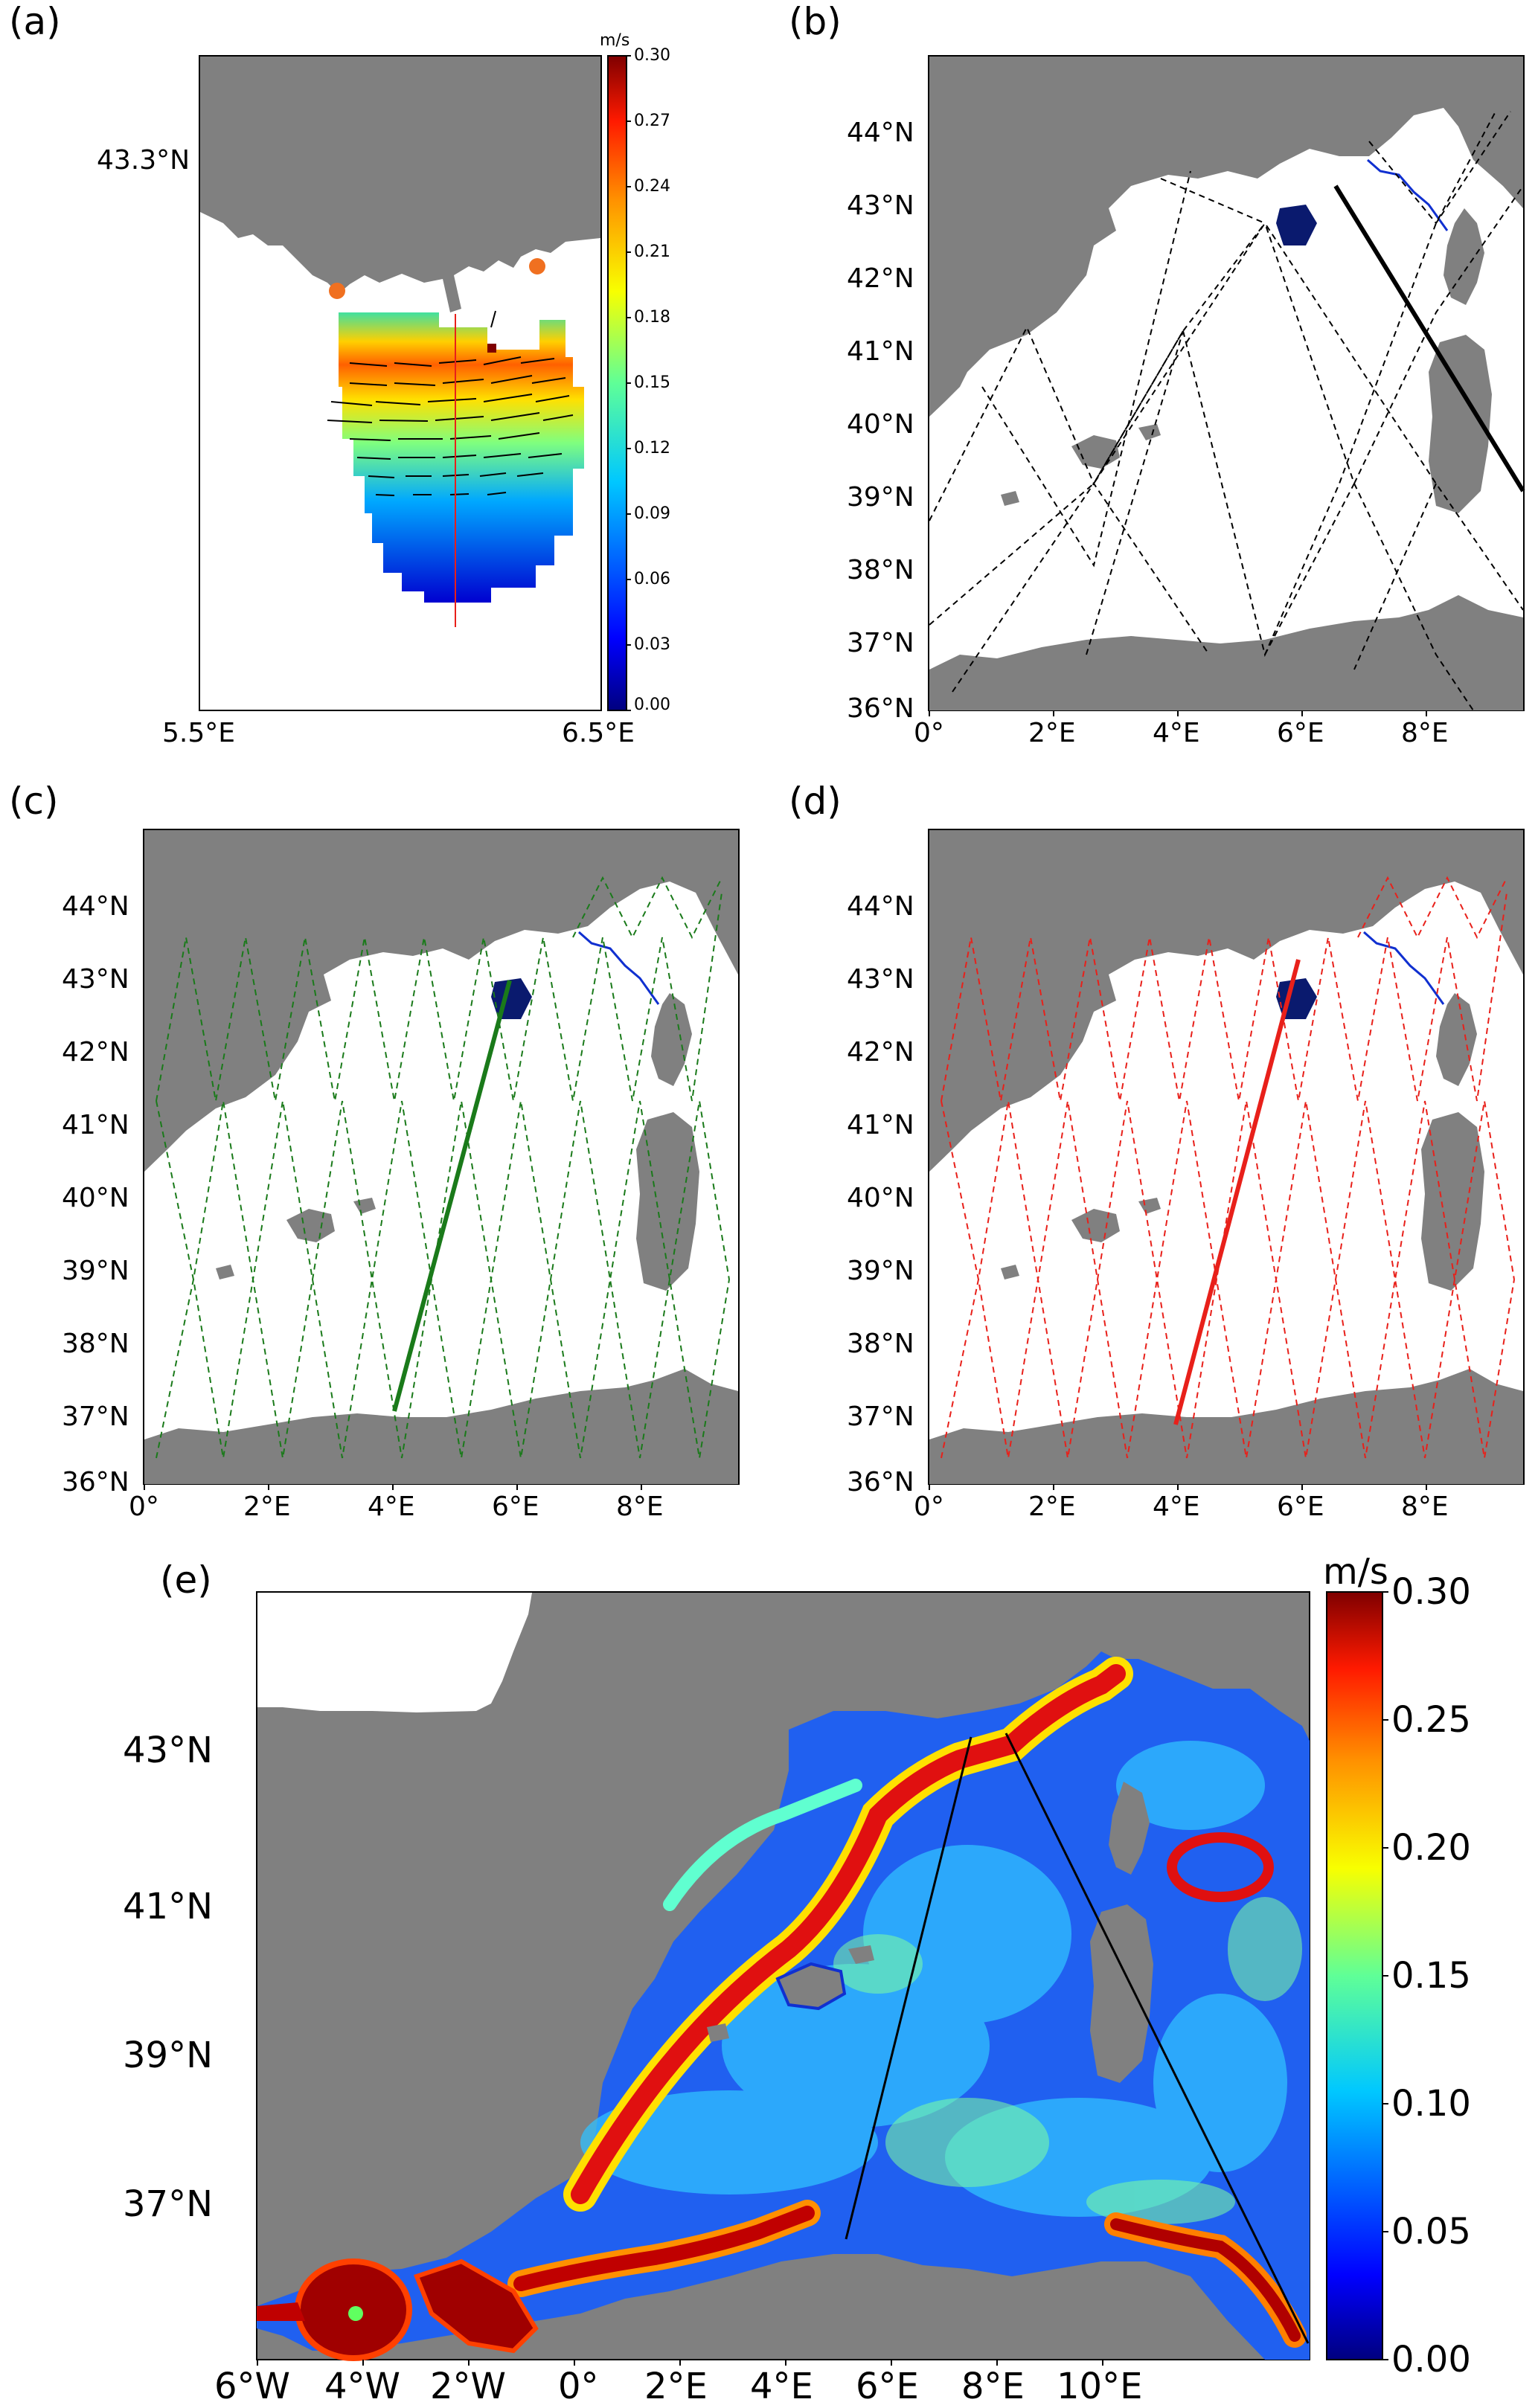  I want to click on panel-e-colorbar-tick-1: 0.25, so click(1431, 1720).